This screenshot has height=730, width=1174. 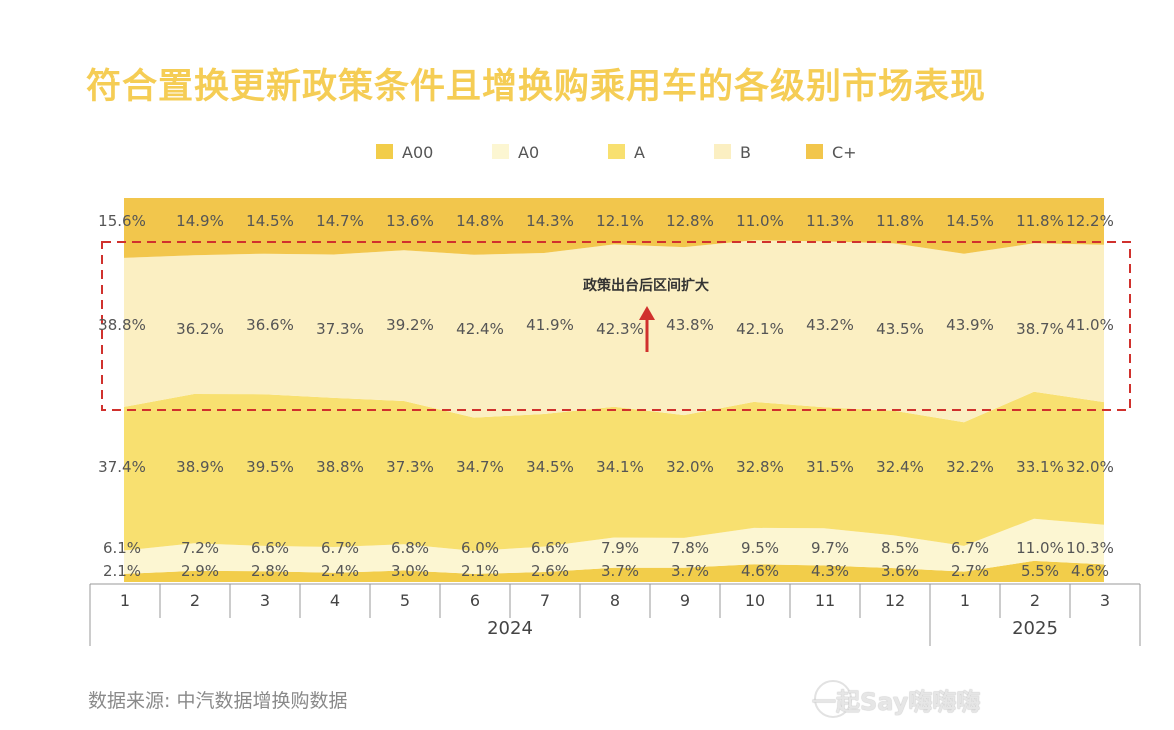 What do you see at coordinates (480, 329) in the screenshot?
I see `value-label-b: 42.4%` at bounding box center [480, 329].